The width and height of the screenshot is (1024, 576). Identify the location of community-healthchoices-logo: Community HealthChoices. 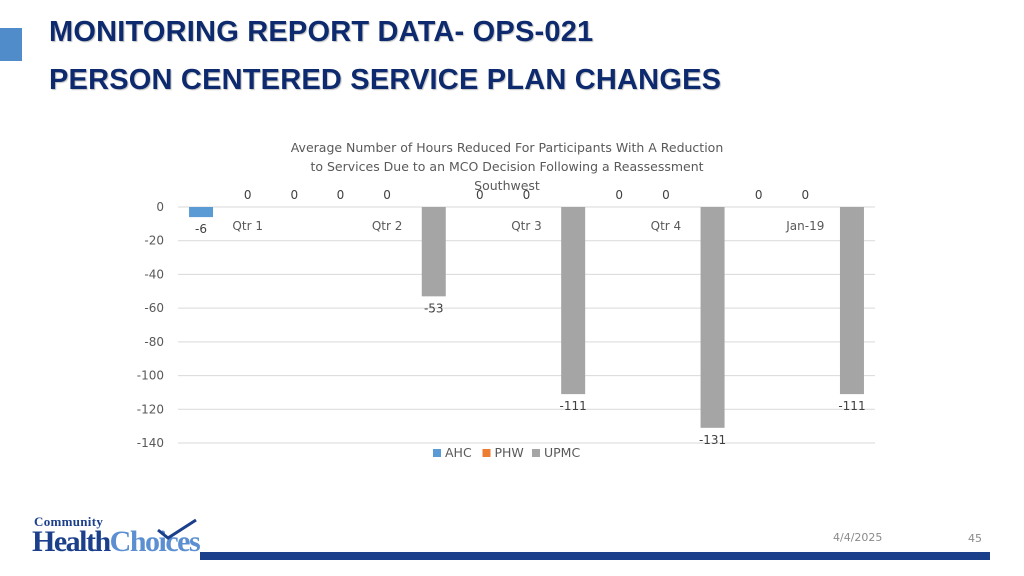
(116, 537).